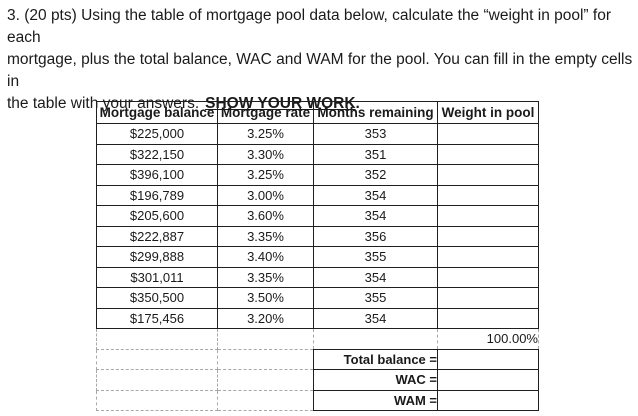  Describe the element at coordinates (157, 236) in the screenshot. I see `balance-cell: $222,887` at that location.